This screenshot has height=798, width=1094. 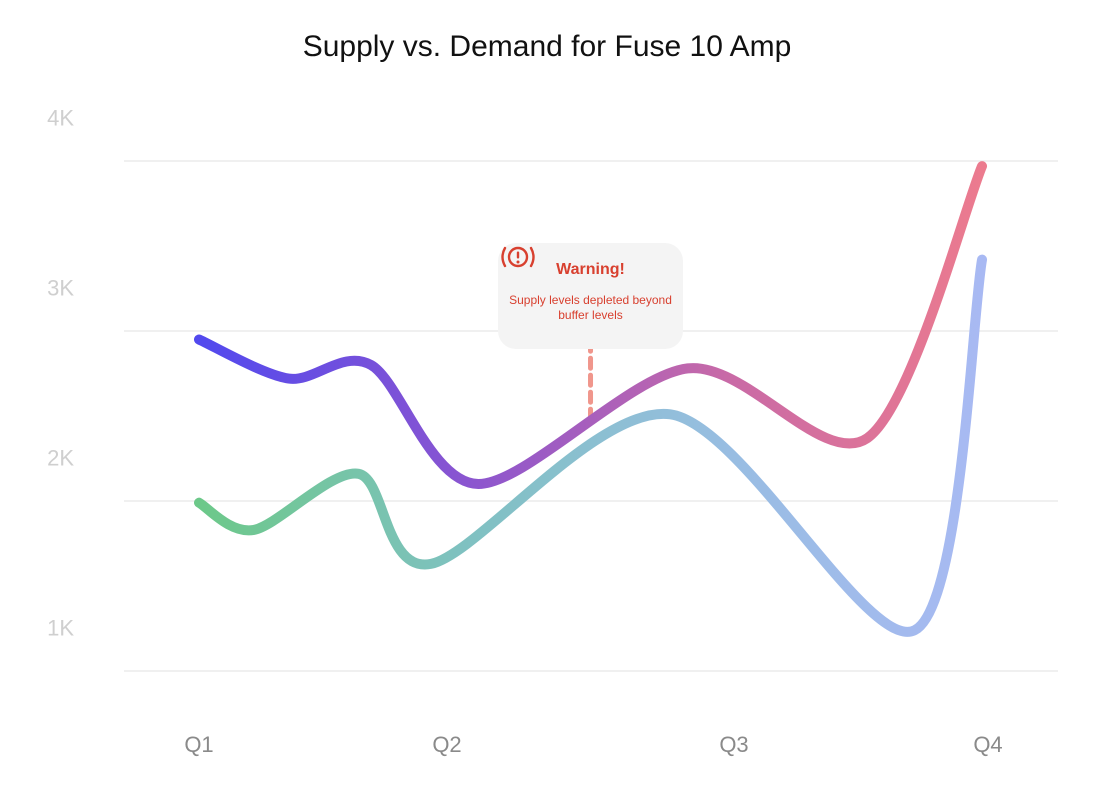 What do you see at coordinates (198, 744) in the screenshot?
I see `x-tick-label: Q1` at bounding box center [198, 744].